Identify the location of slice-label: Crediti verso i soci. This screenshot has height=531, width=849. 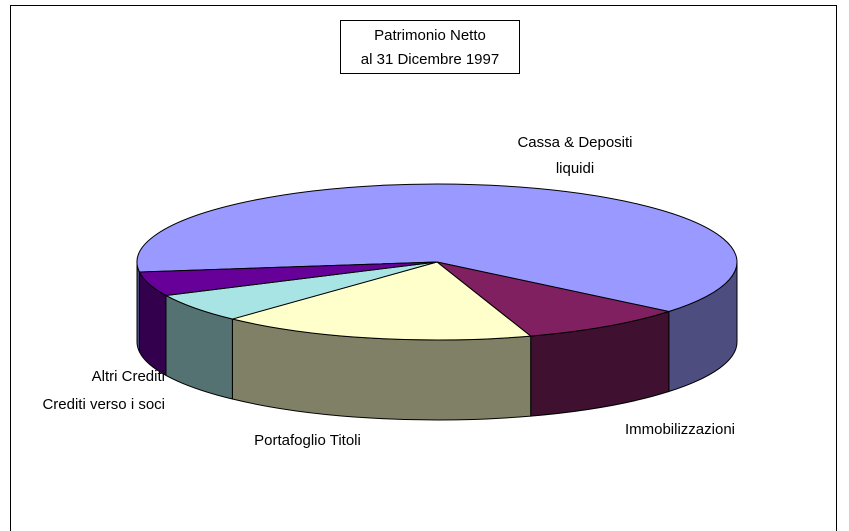
(103, 404).